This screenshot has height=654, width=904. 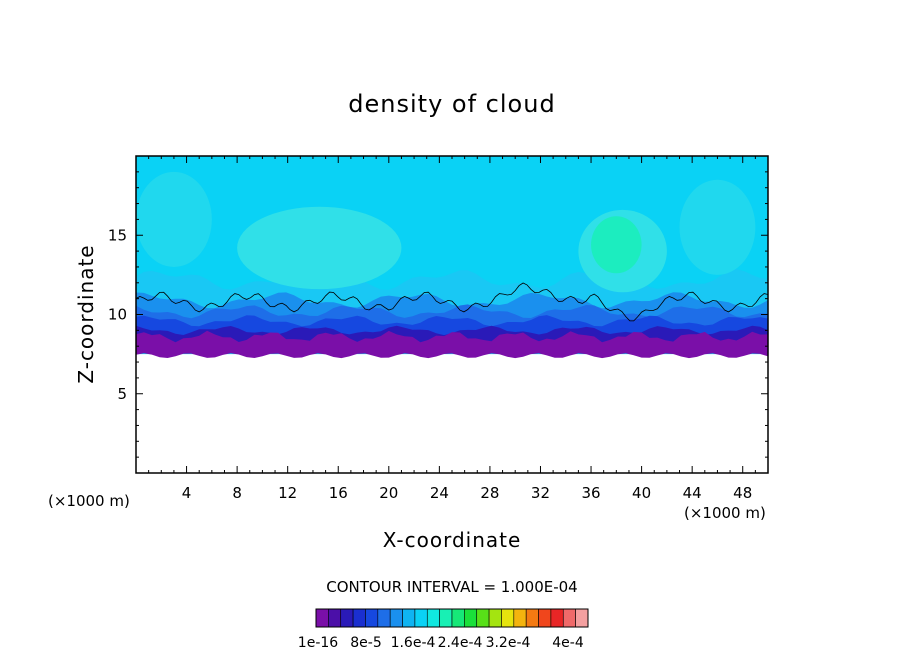 What do you see at coordinates (452, 540) in the screenshot?
I see `x-axis-label: X-coordinate` at bounding box center [452, 540].